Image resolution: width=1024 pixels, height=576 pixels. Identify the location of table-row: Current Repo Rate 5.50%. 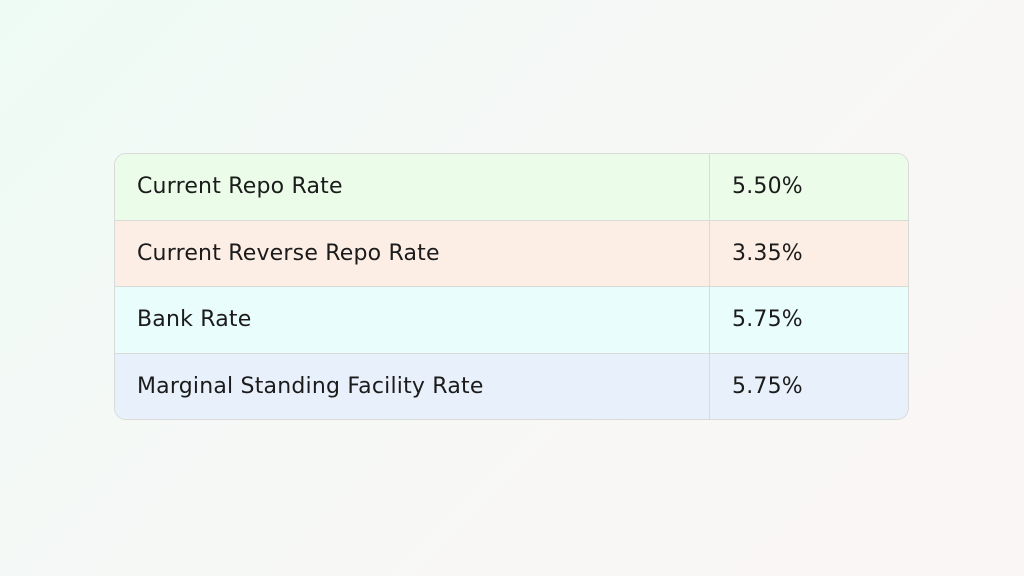
(511, 187).